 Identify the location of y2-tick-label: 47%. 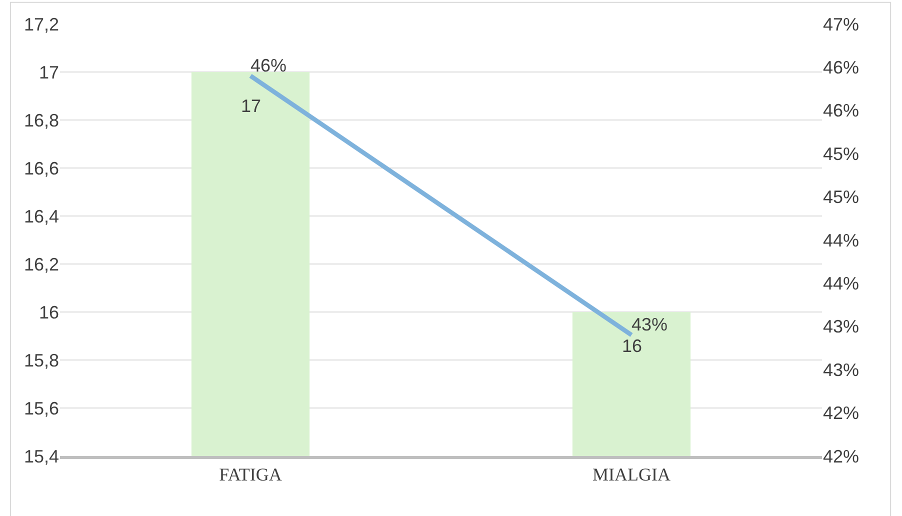
(841, 24).